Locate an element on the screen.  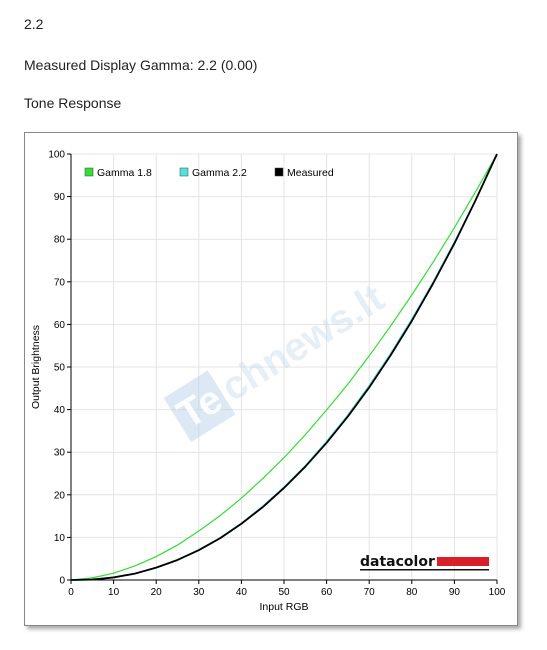
y-tick-label: 100 is located at coordinates (56, 155).